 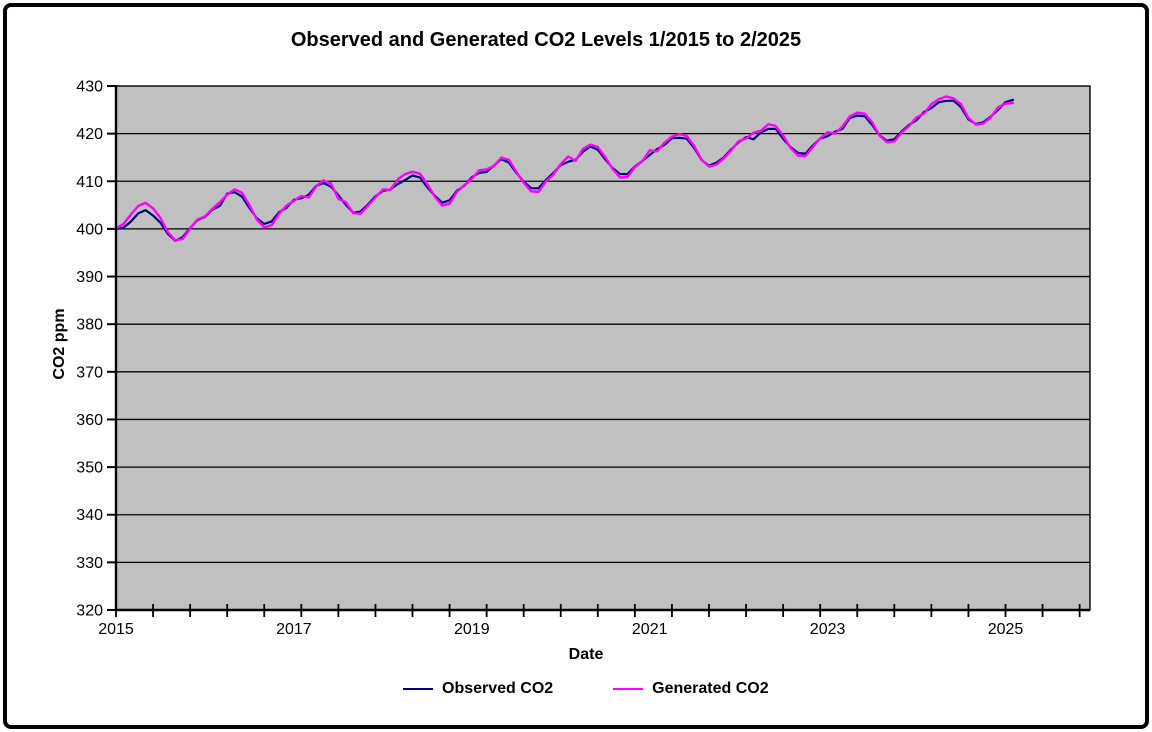 I want to click on x-tick-label: 2017, so click(x=294, y=629).